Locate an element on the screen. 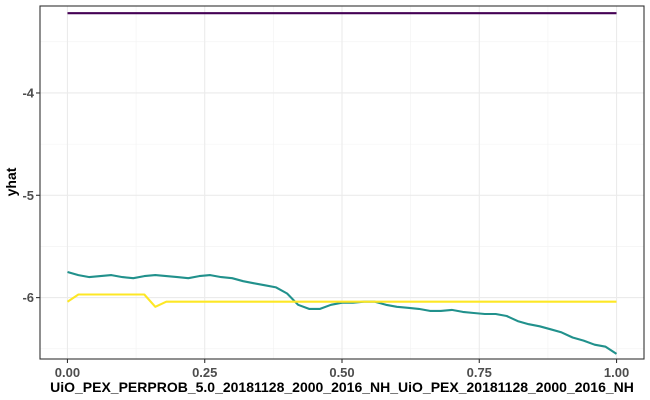 The height and width of the screenshot is (400, 650). x-tick-label: 0.00 is located at coordinates (67, 372).